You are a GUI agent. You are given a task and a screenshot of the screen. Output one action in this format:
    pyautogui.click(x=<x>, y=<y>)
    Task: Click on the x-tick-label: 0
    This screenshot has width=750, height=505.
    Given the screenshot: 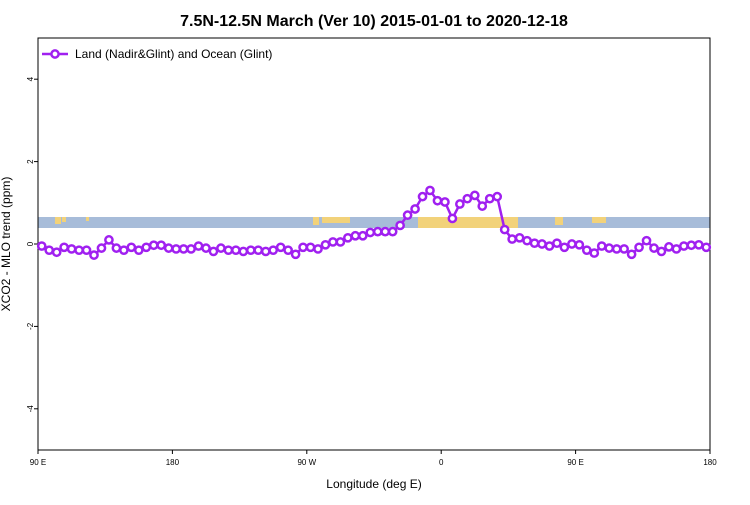 What is the action you would take?
    pyautogui.click(x=441, y=462)
    